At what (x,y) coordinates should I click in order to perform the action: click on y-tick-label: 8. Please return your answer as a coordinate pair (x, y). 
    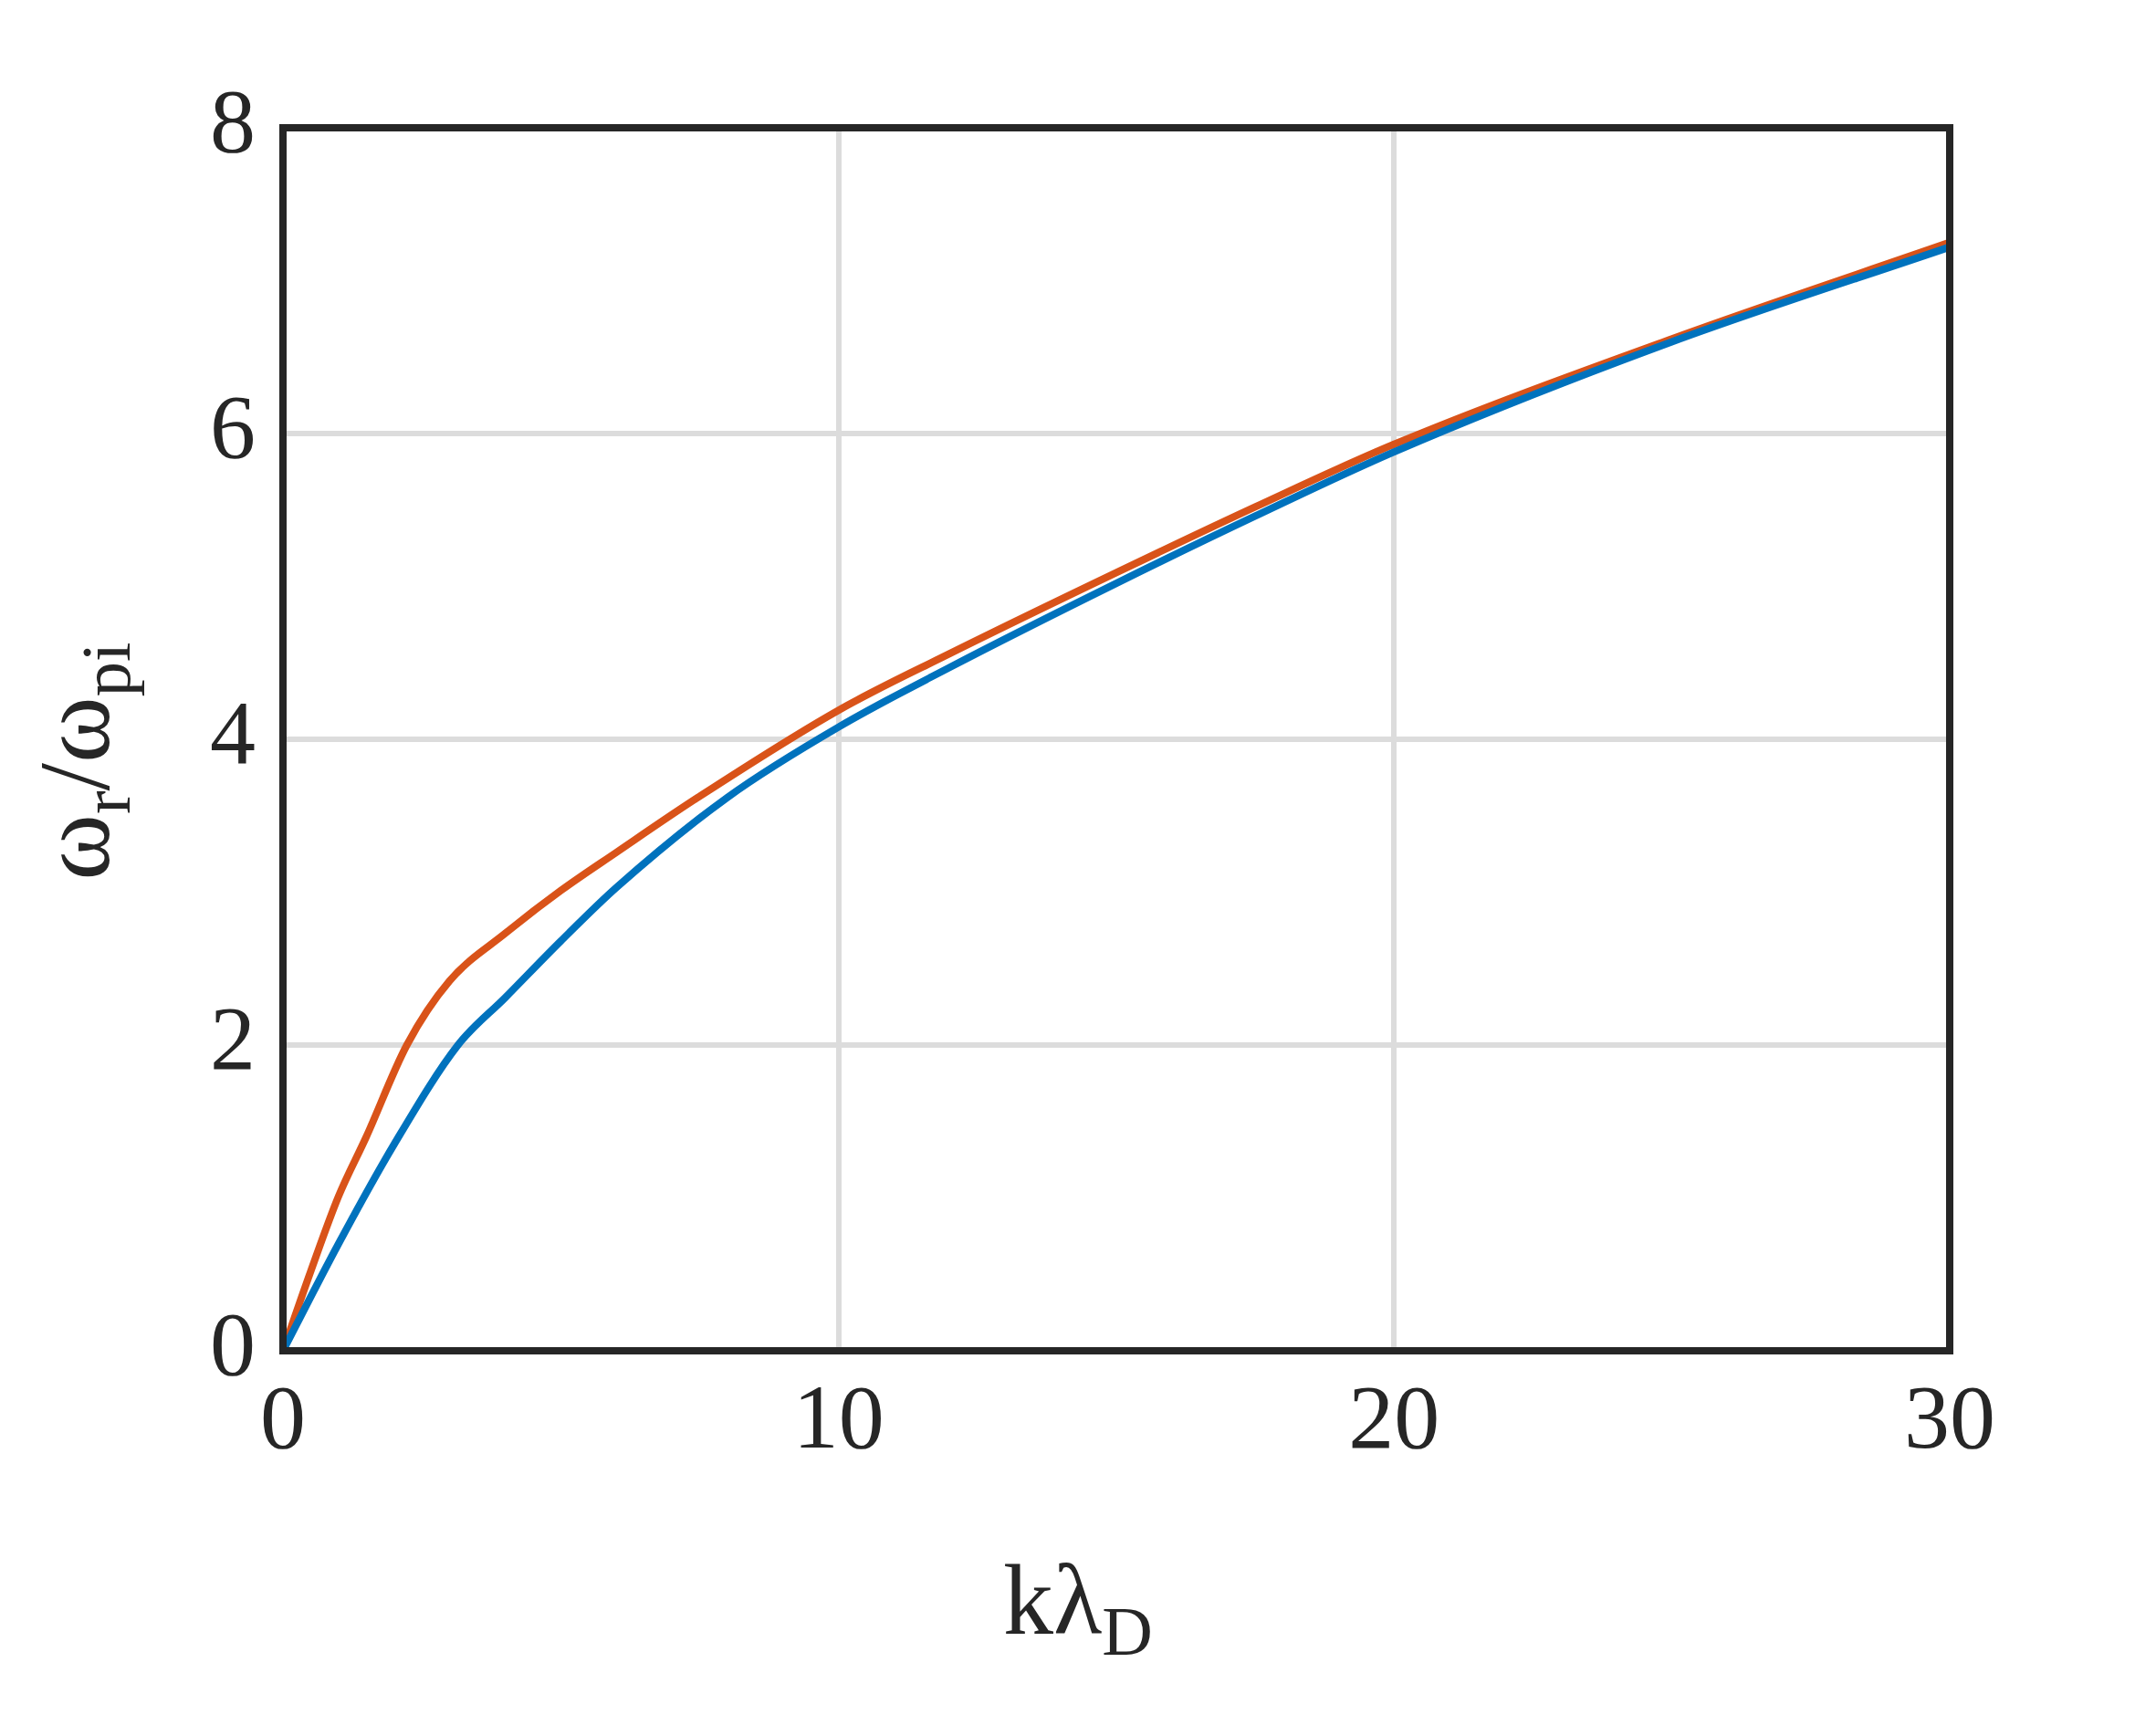
    Looking at the image, I should click on (233, 121).